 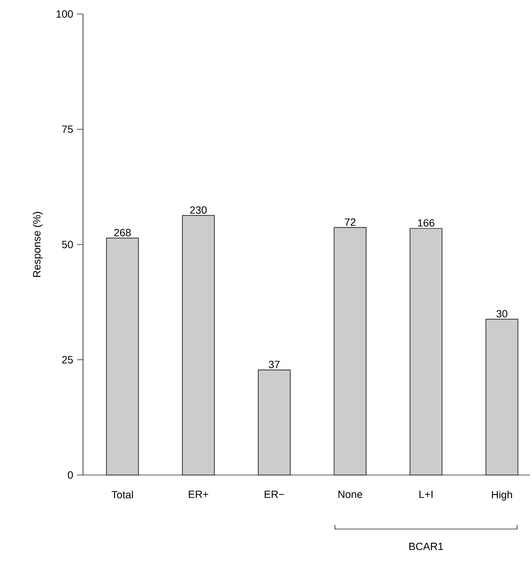 I want to click on x-tick-label: High, so click(x=502, y=495).